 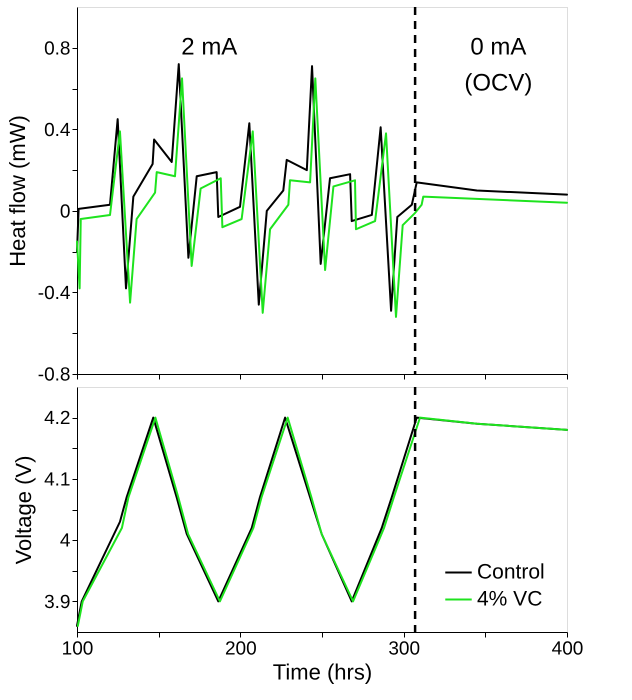 I want to click on y-tick-label: 4.2, so click(x=57, y=419).